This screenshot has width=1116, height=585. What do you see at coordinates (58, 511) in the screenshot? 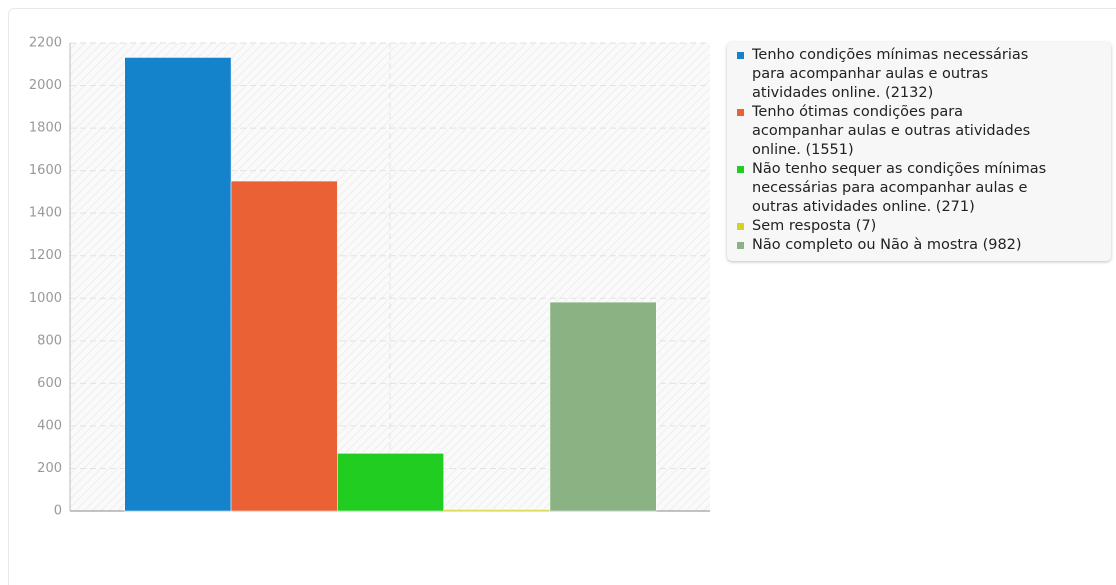
I see `y-tick-label: 0` at bounding box center [58, 511].